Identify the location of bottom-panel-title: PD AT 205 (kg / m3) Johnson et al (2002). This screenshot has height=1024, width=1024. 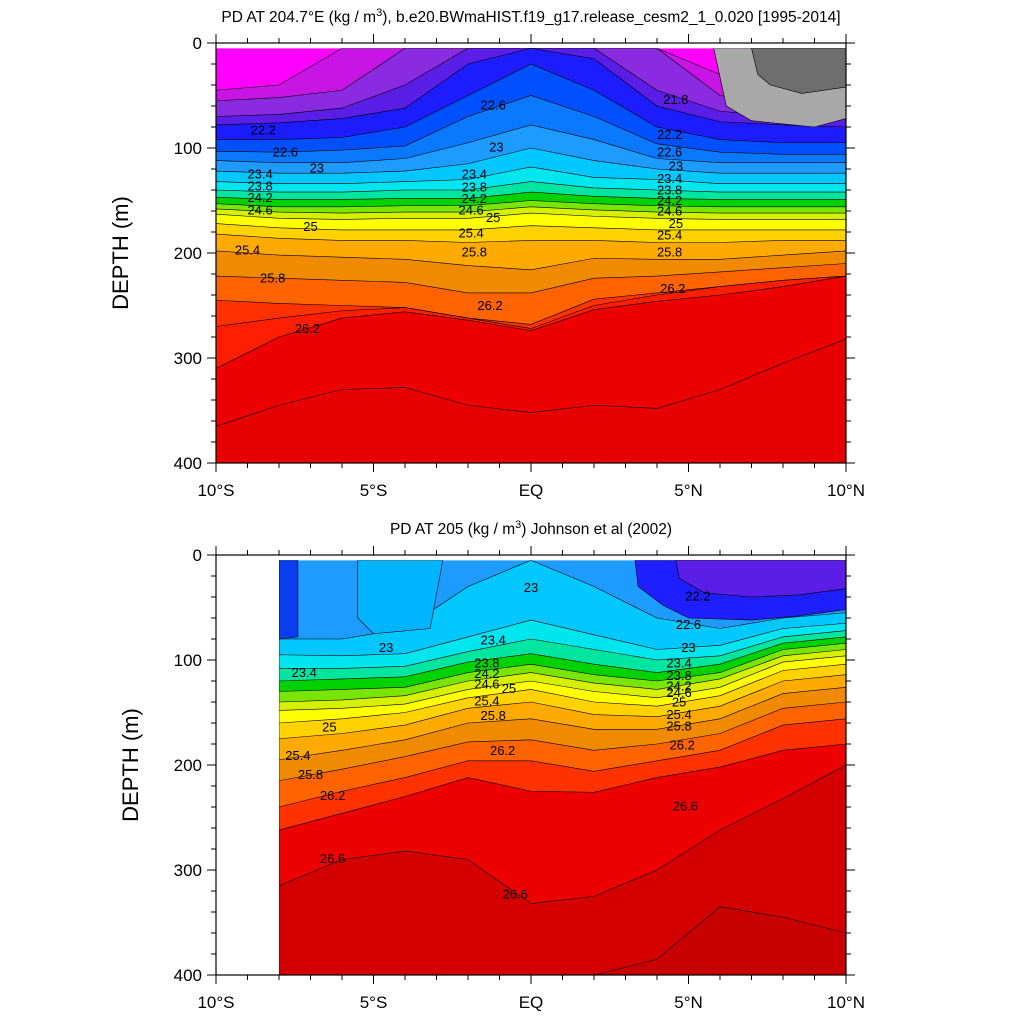
(531, 528).